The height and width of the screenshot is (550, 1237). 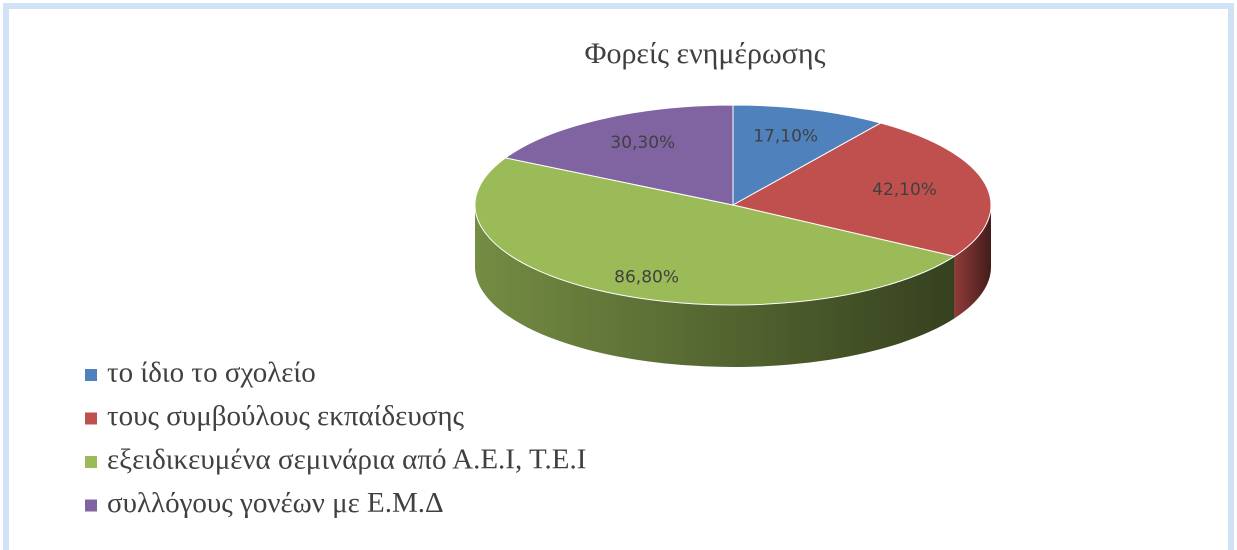 I want to click on data-label: 17,10%, so click(x=785, y=136).